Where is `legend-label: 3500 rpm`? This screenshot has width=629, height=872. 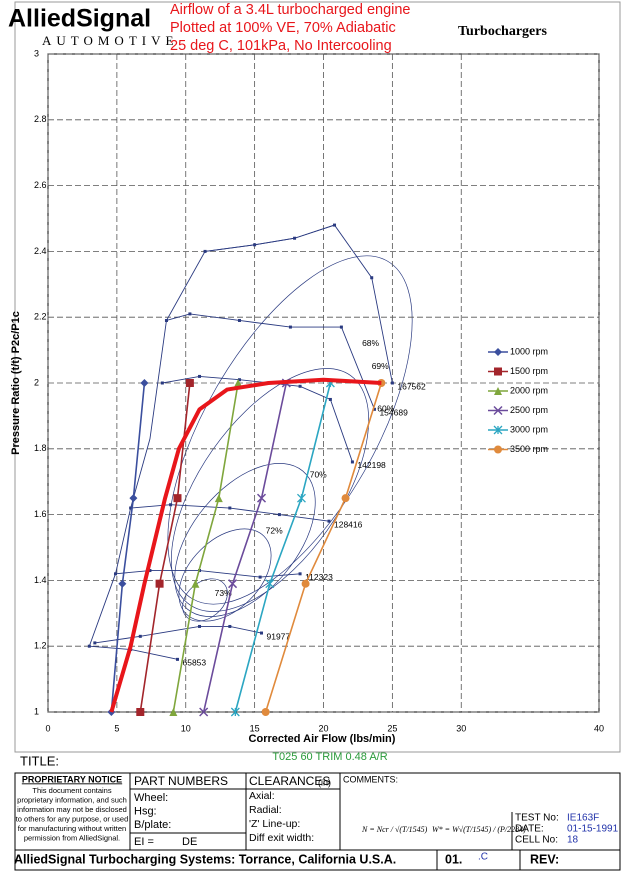
legend-label: 3500 rpm is located at coordinates (529, 449).